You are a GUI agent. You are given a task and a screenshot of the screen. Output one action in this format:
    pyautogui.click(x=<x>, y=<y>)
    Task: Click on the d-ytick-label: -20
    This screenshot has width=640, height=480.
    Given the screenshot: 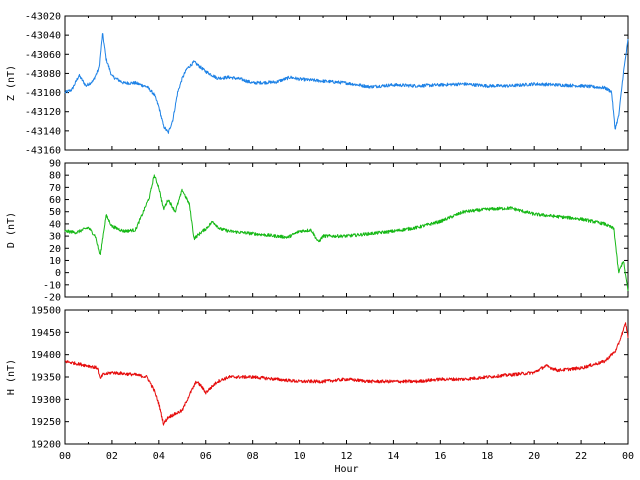 What is the action you would take?
    pyautogui.click(x=52, y=298)
    